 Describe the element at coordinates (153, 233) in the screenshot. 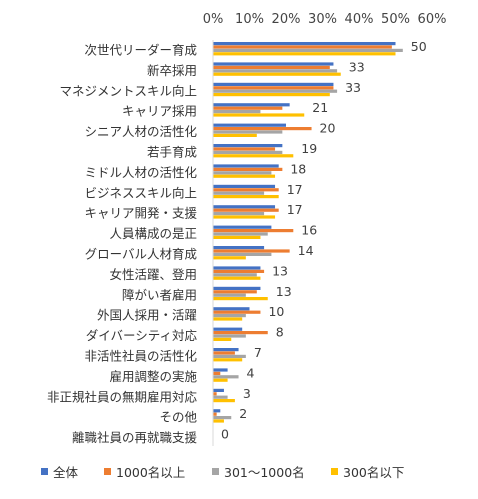

I see `category-label: 人員構成の是正` at that location.